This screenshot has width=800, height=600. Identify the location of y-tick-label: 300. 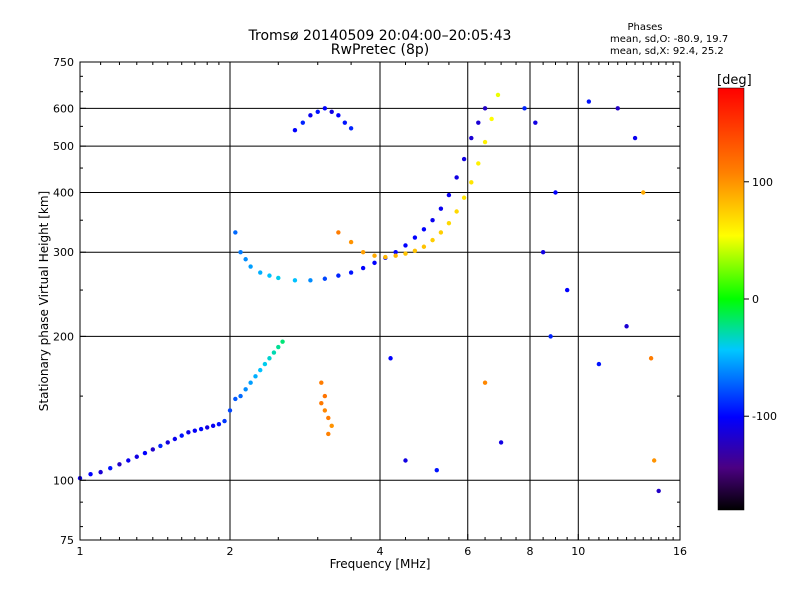
(63, 252).